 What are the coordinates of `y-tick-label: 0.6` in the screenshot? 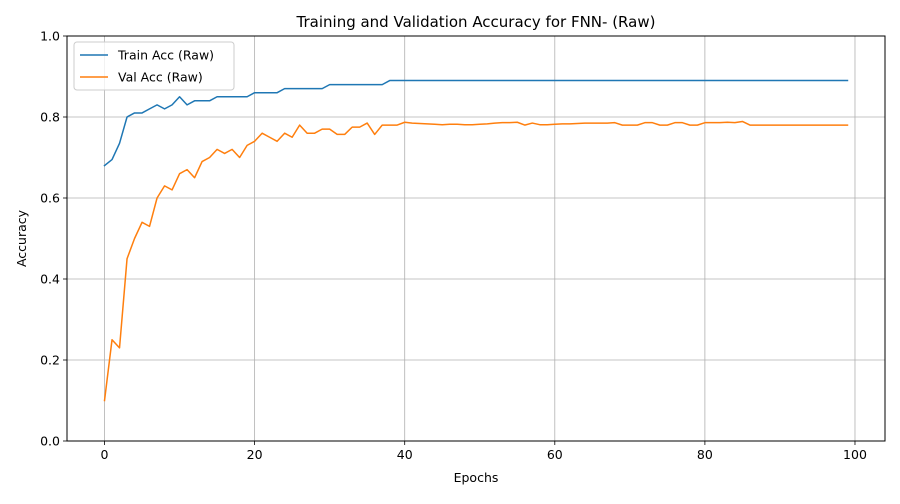 It's located at (50, 198).